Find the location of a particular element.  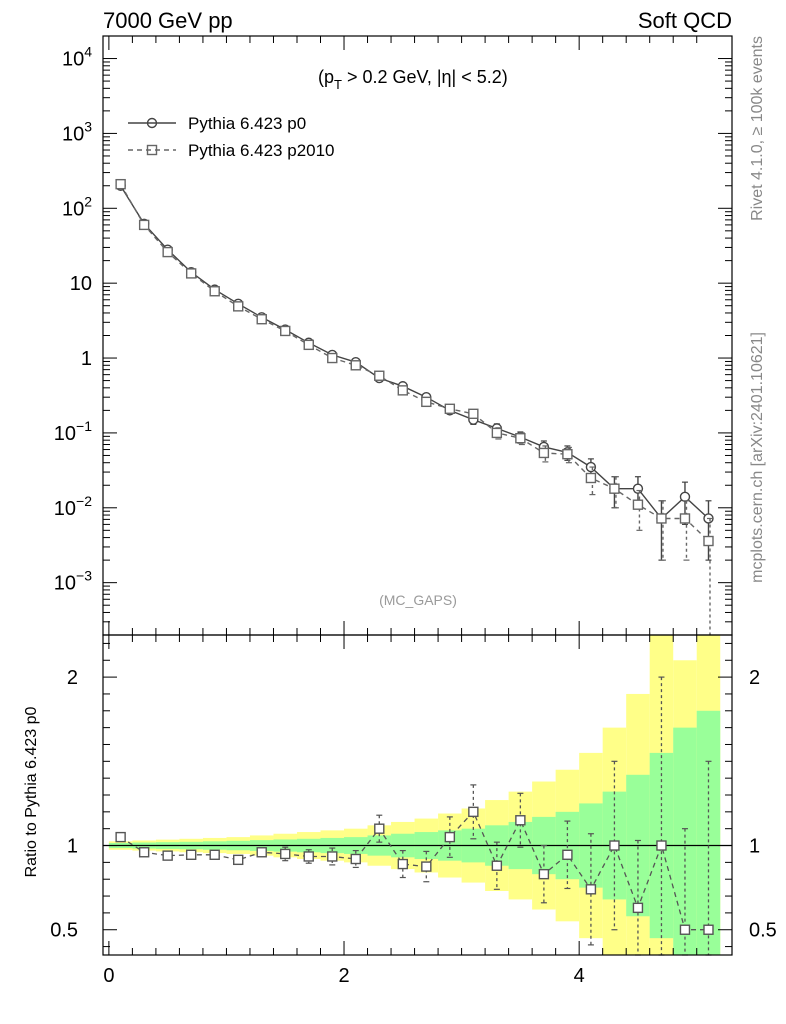

mcplots-reference-label: mcplots.cern.ch [arXiv:2401.10621] is located at coordinates (757, 457).